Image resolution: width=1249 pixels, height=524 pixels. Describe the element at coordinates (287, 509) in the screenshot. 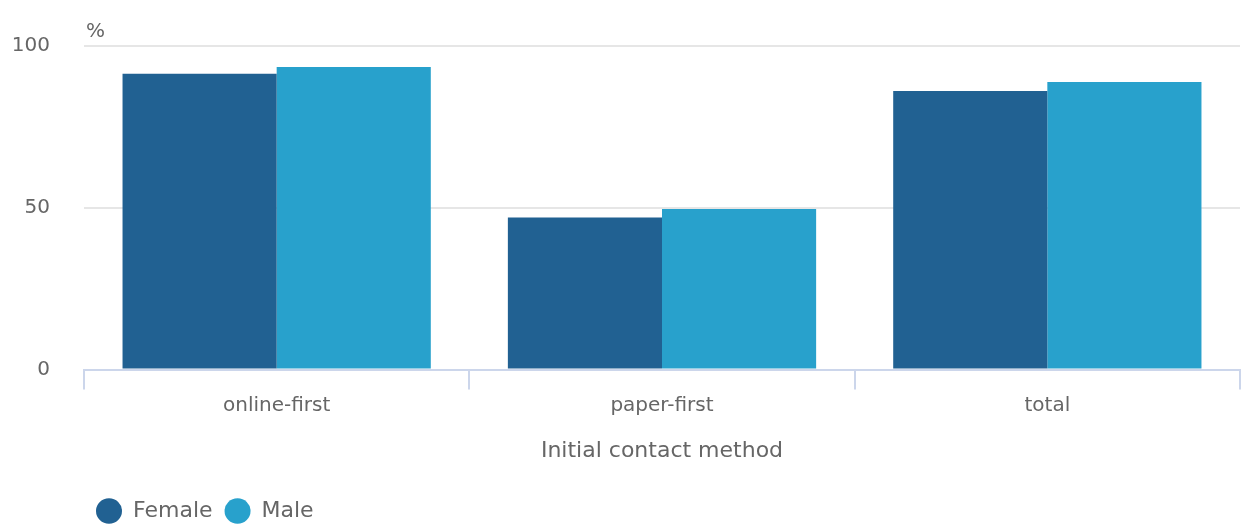

I see `legend-label: Male` at that location.